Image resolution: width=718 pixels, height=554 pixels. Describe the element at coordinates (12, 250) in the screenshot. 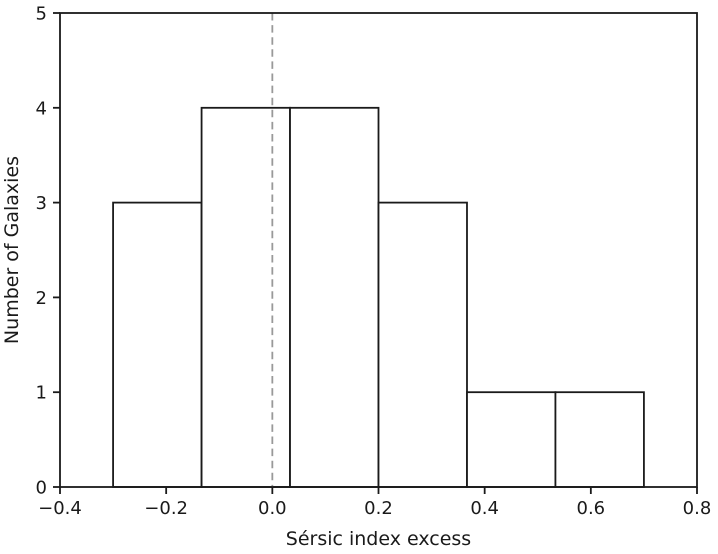

I see `y-axis-label: Number of Galaxies` at that location.